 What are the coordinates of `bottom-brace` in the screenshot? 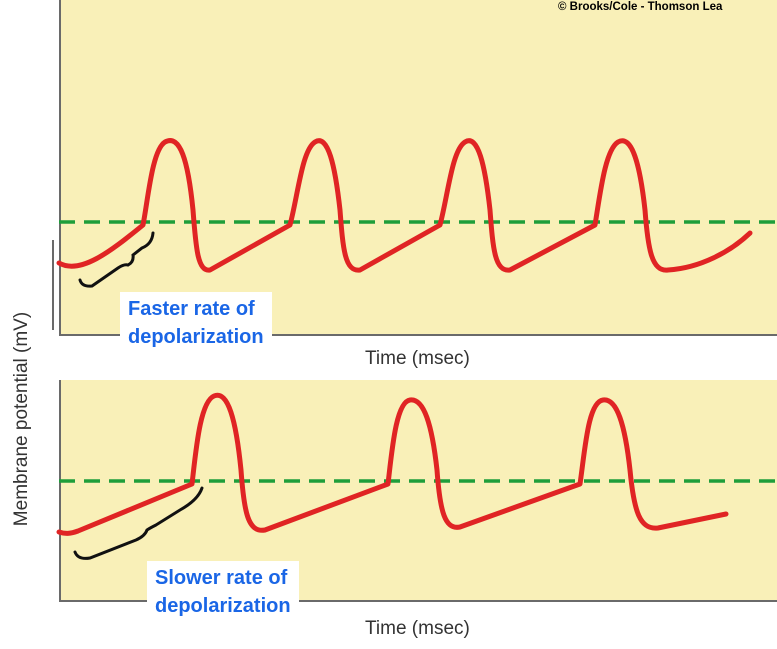 It's located at (138, 523).